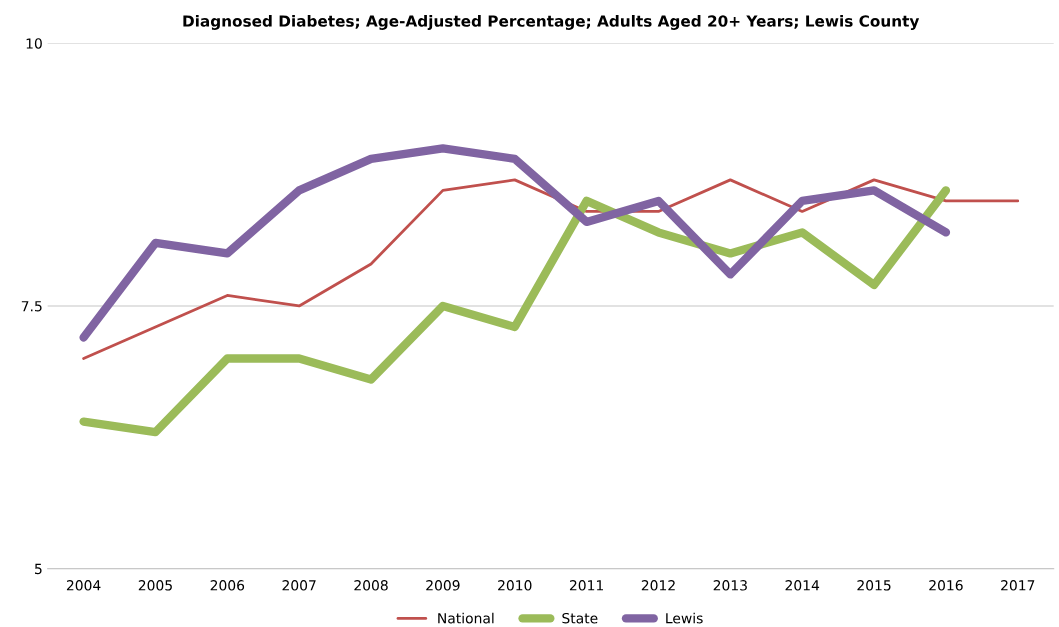 The width and height of the screenshot is (1059, 627). I want to click on y-tick-label: 5, so click(38, 569).